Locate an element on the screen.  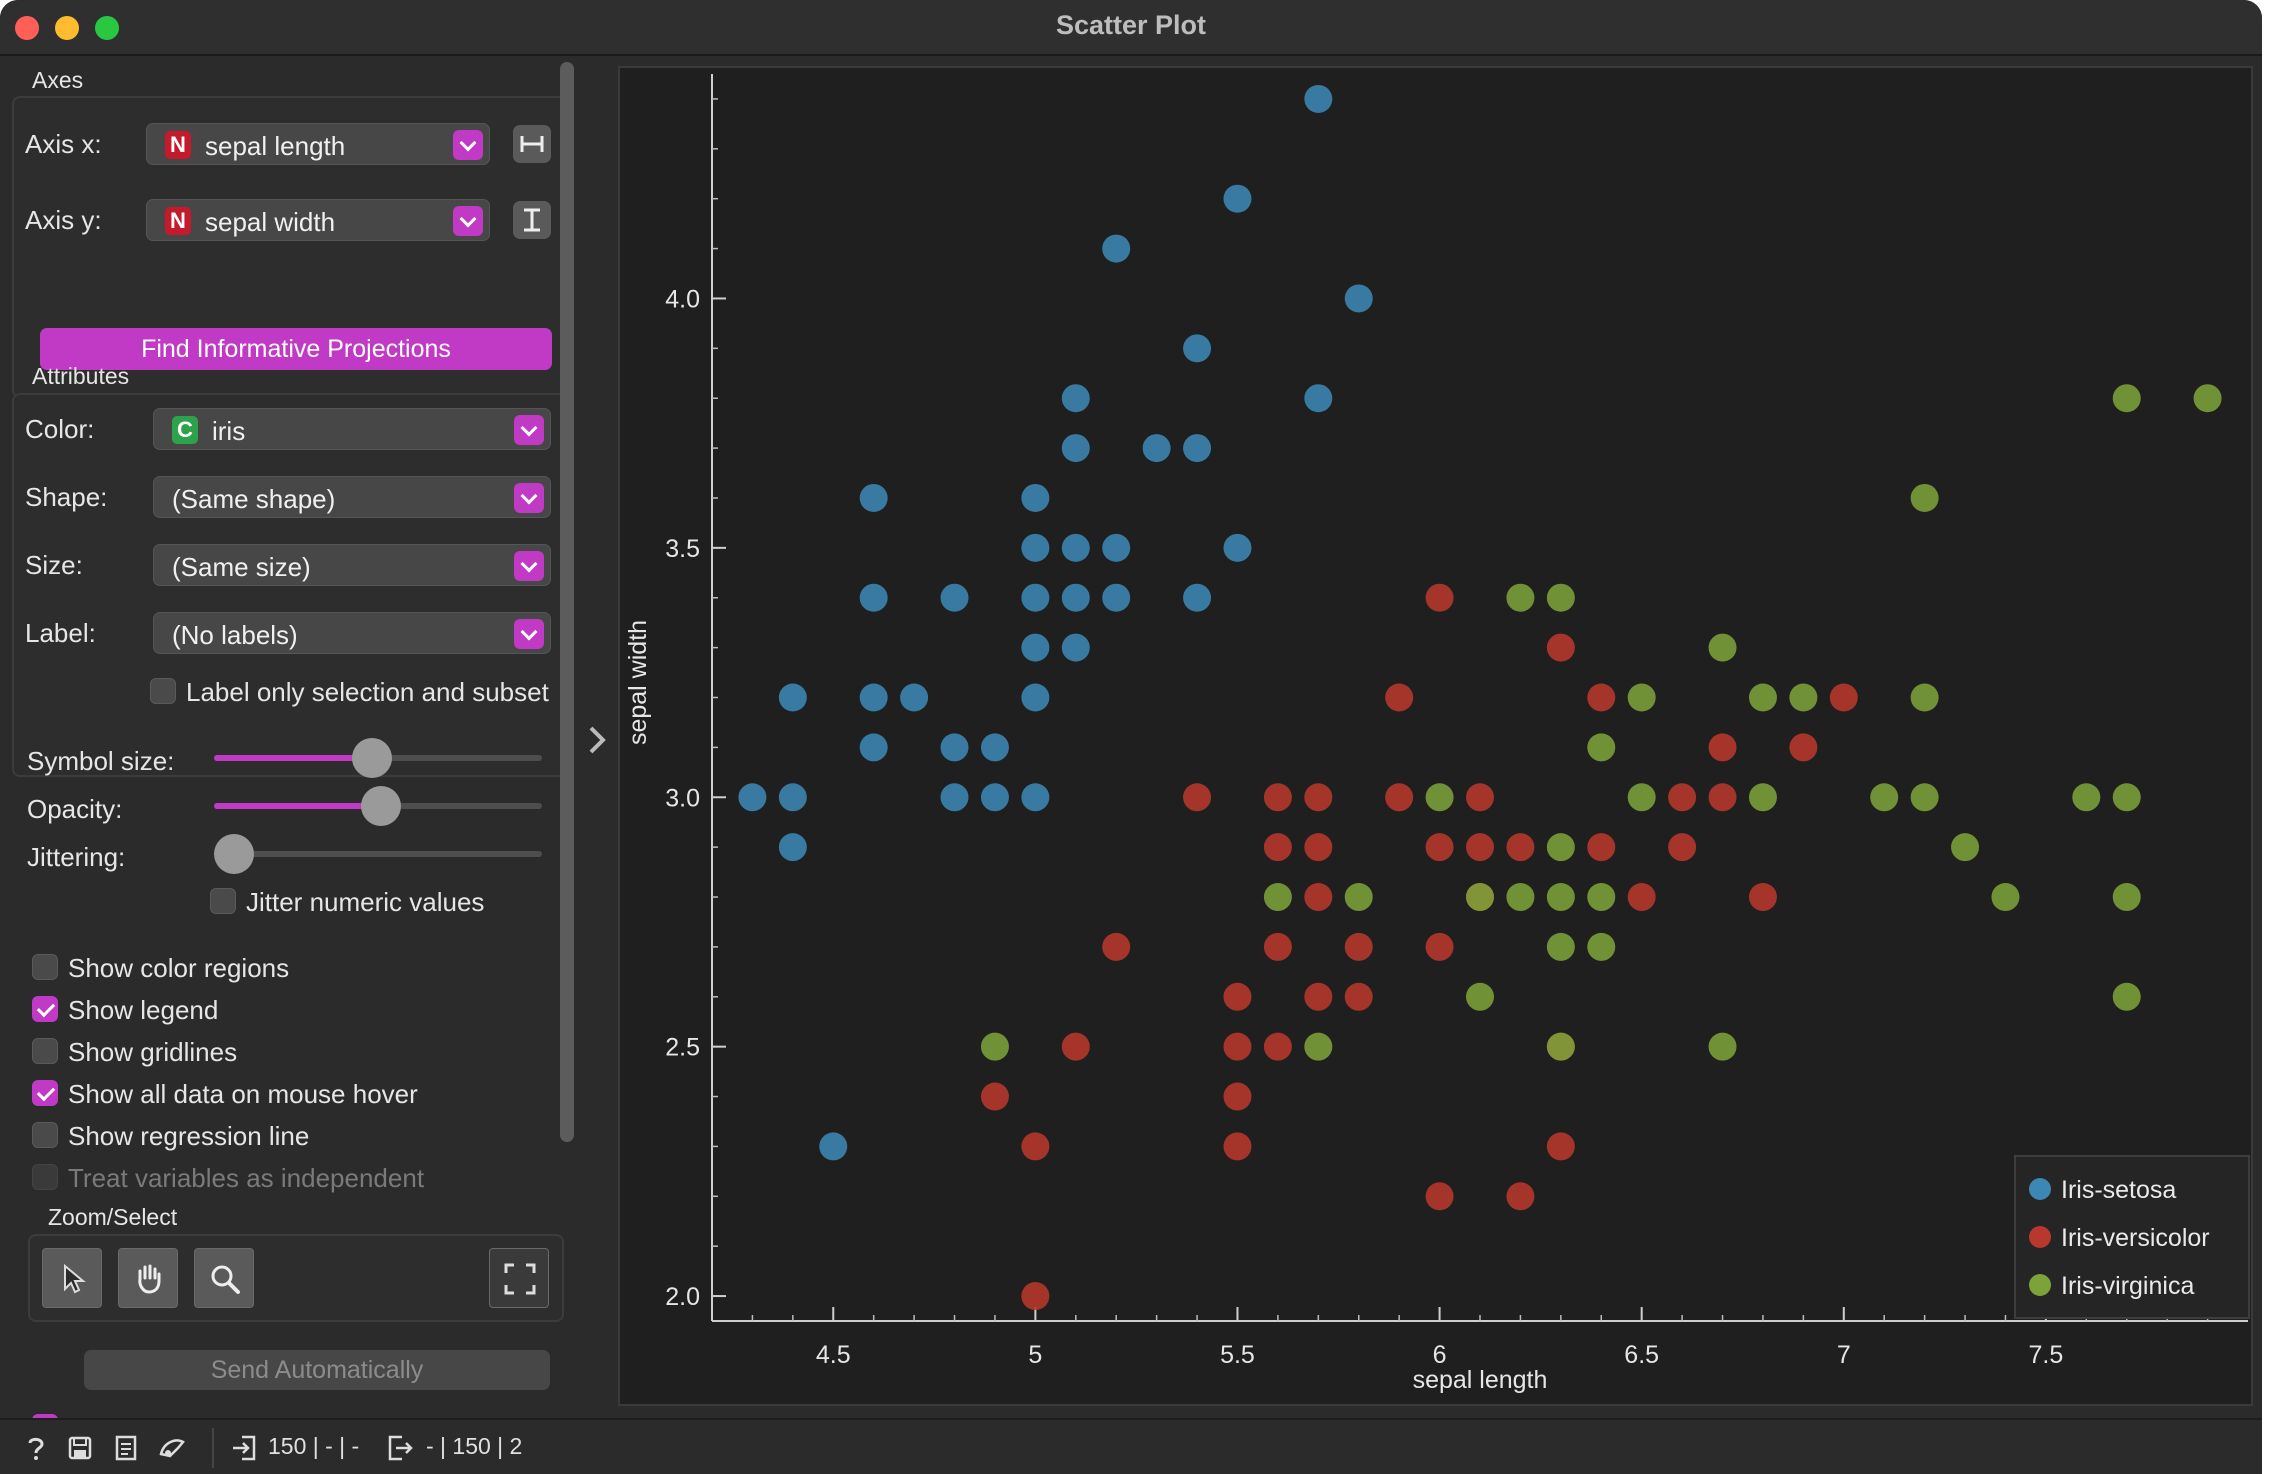
option-label: Treat variables as independent is located at coordinates (246, 1178).